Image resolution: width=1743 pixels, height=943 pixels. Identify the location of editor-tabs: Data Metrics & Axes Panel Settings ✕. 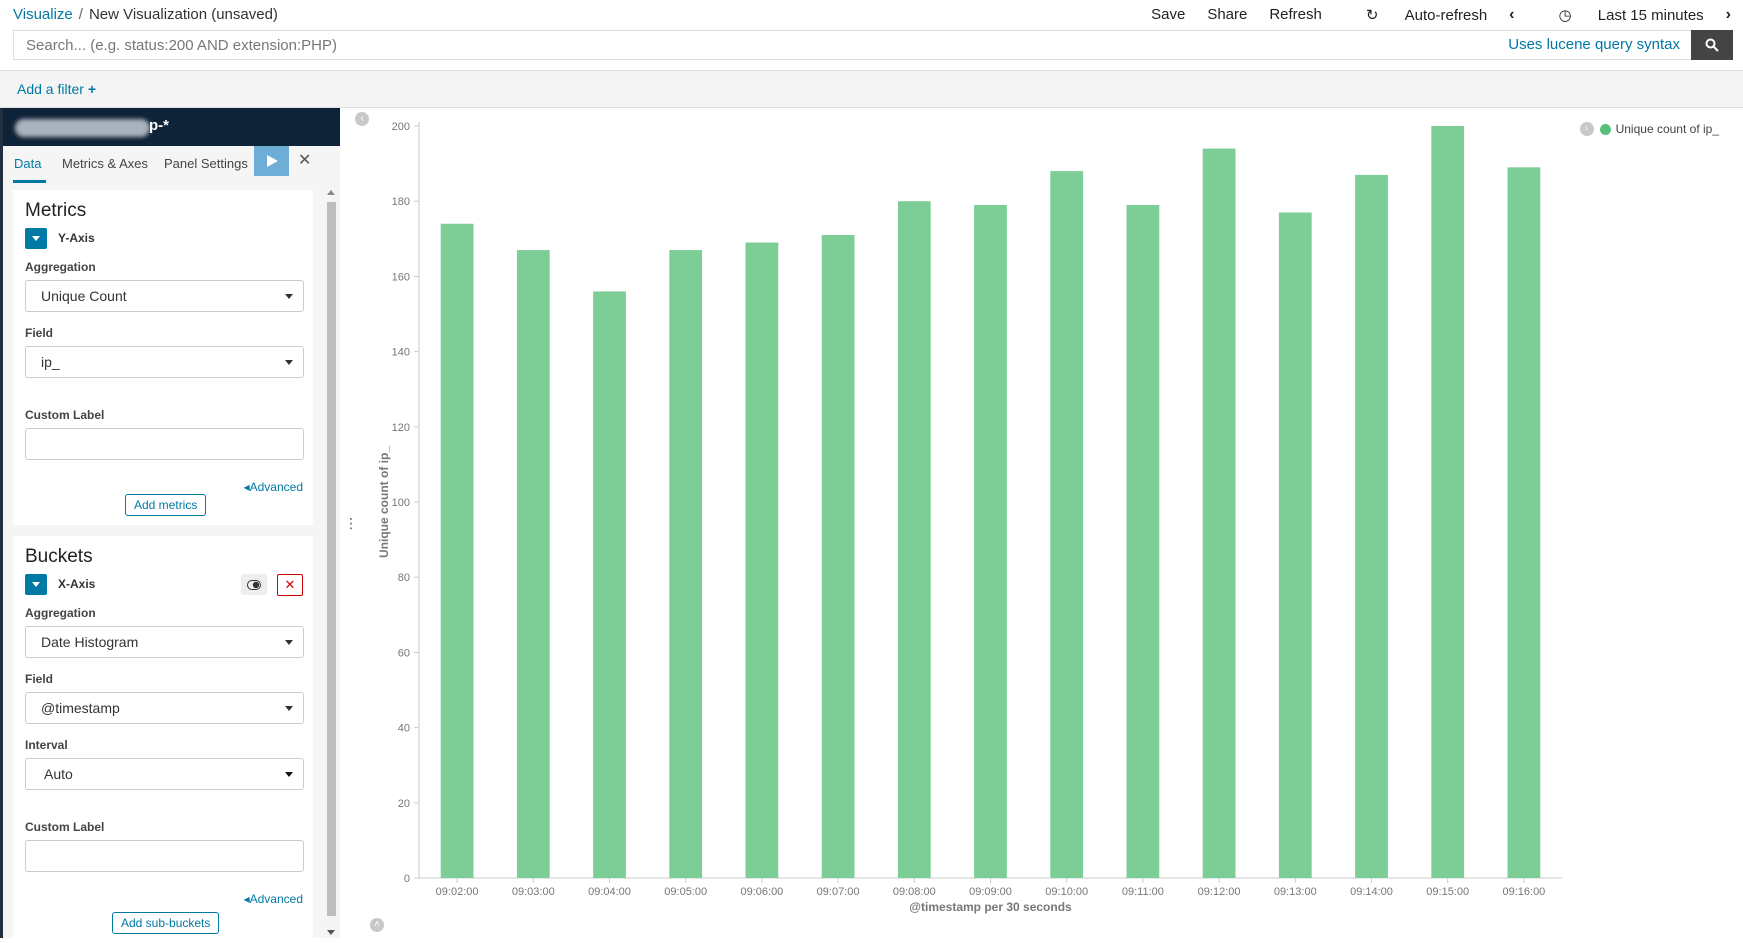
(171, 165).